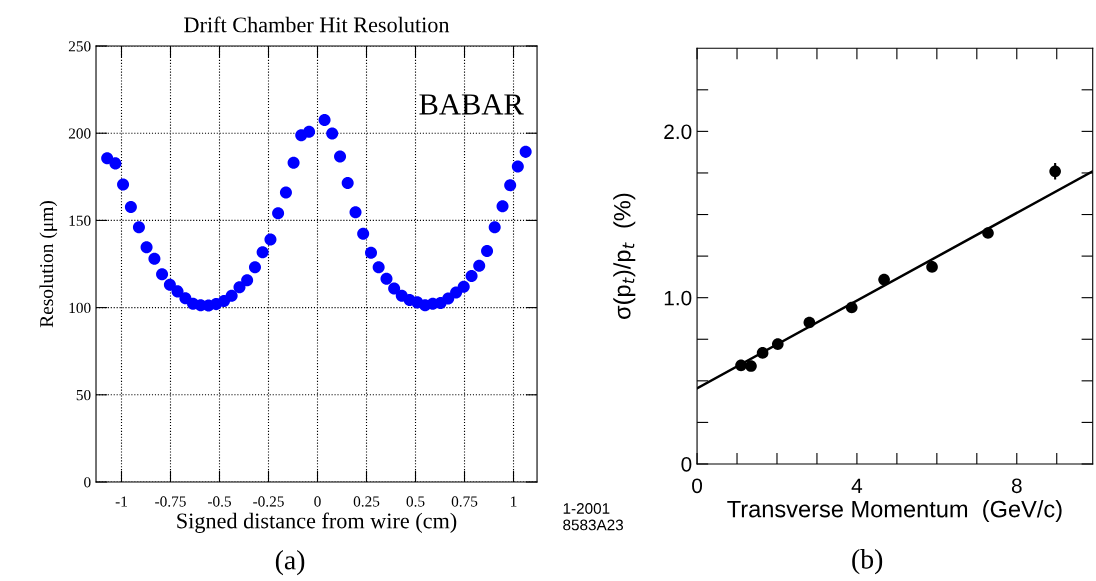 The image size is (1096, 581). What do you see at coordinates (290, 563) in the screenshot?
I see `text: (a)` at bounding box center [290, 563].